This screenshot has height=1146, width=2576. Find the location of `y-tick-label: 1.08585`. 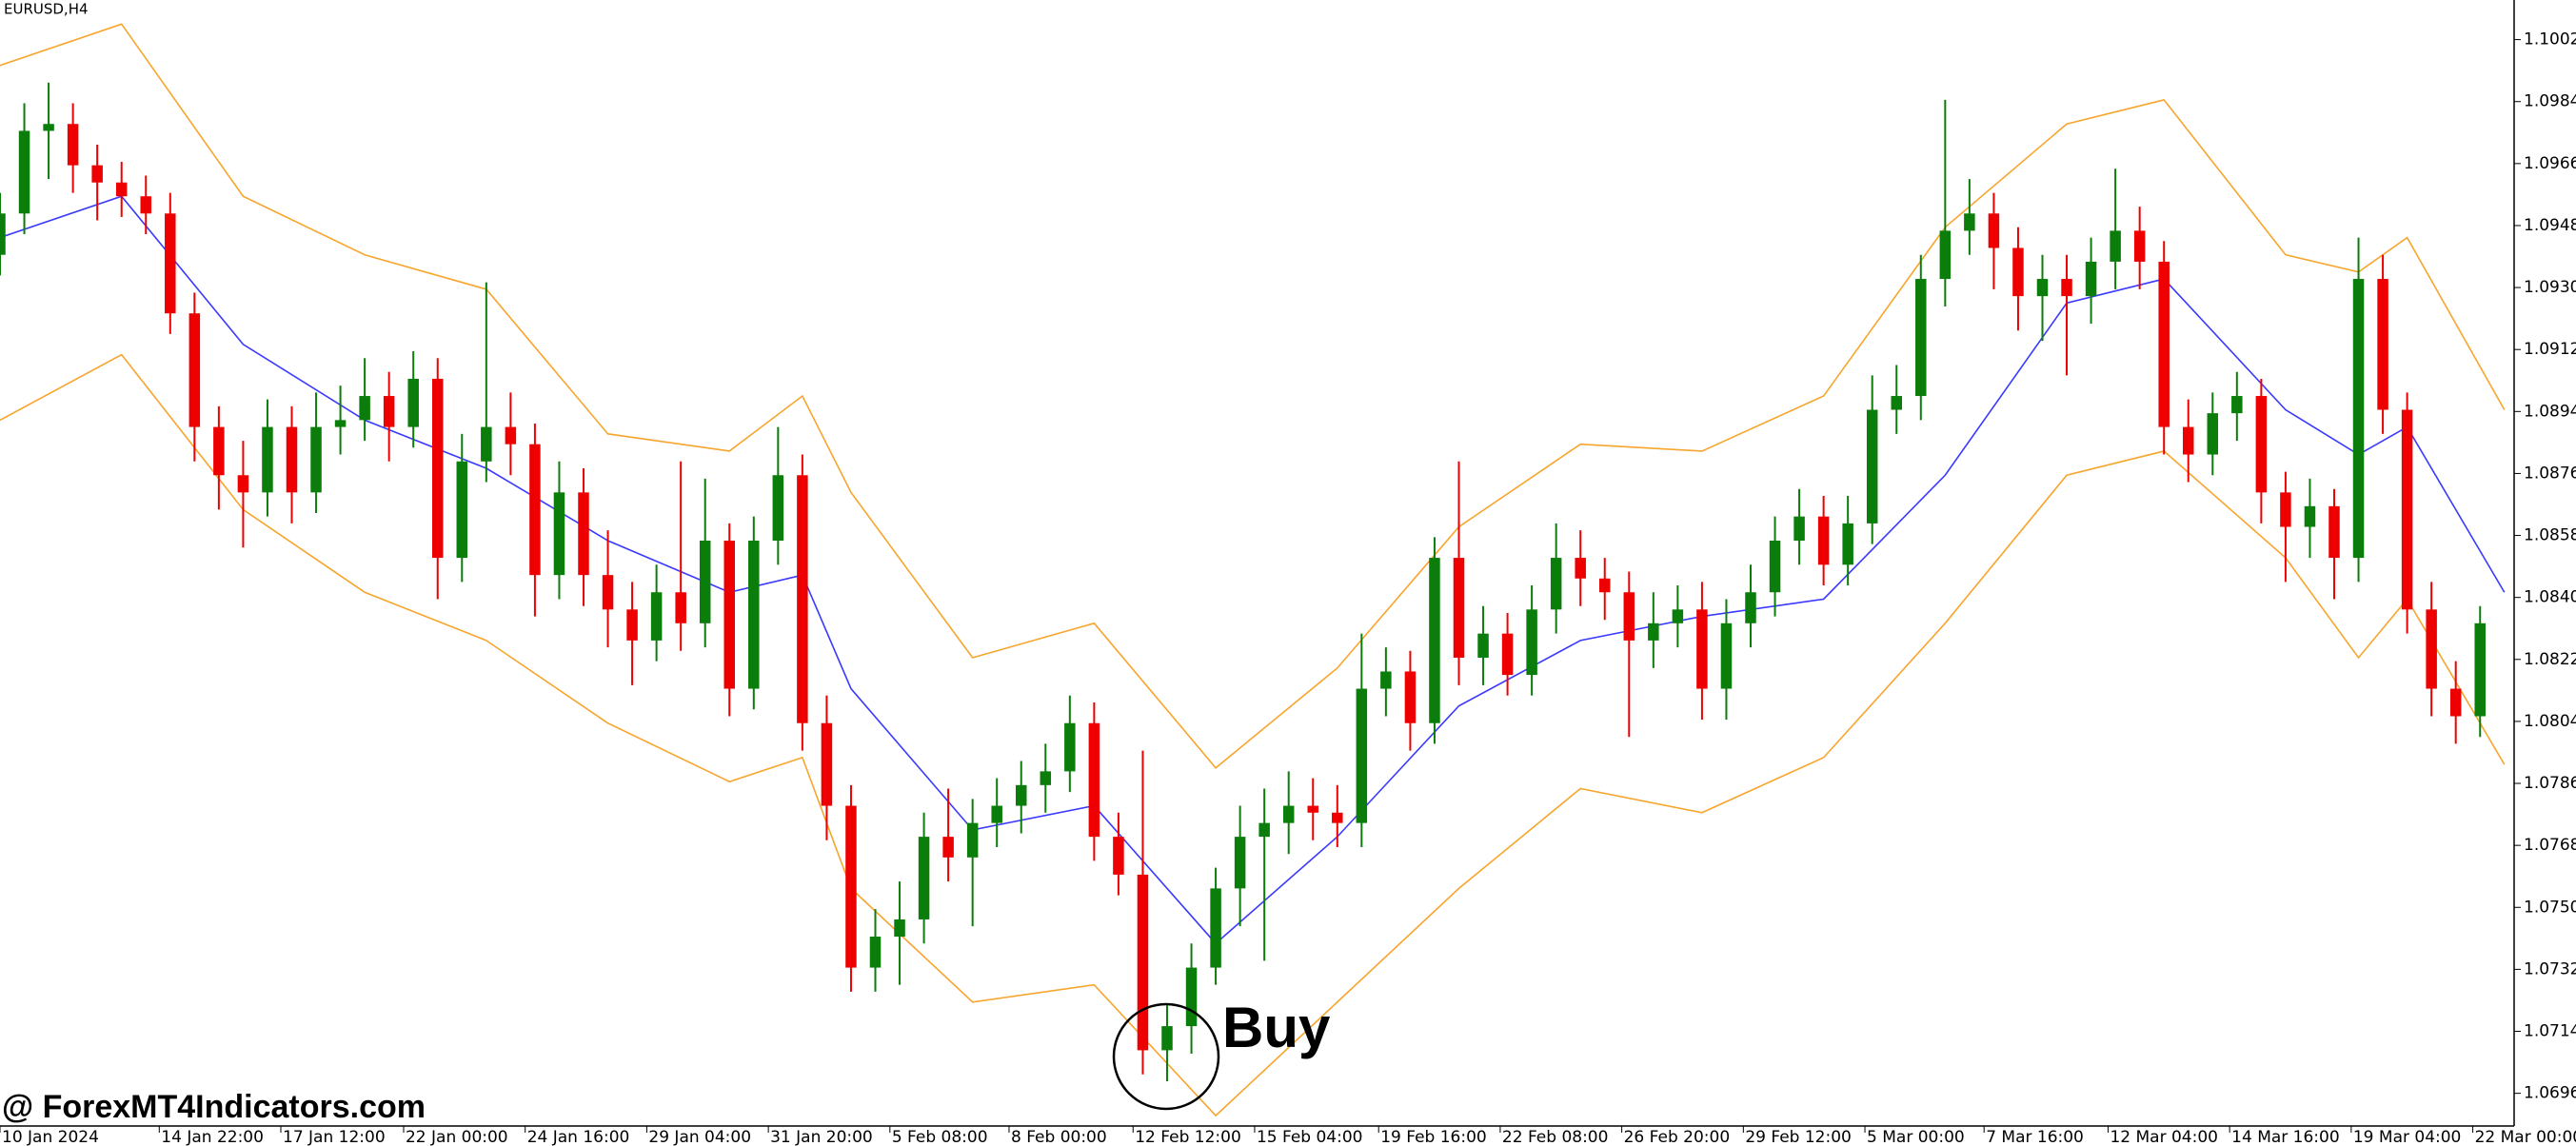

y-tick-label: 1.08585 is located at coordinates (2550, 535).